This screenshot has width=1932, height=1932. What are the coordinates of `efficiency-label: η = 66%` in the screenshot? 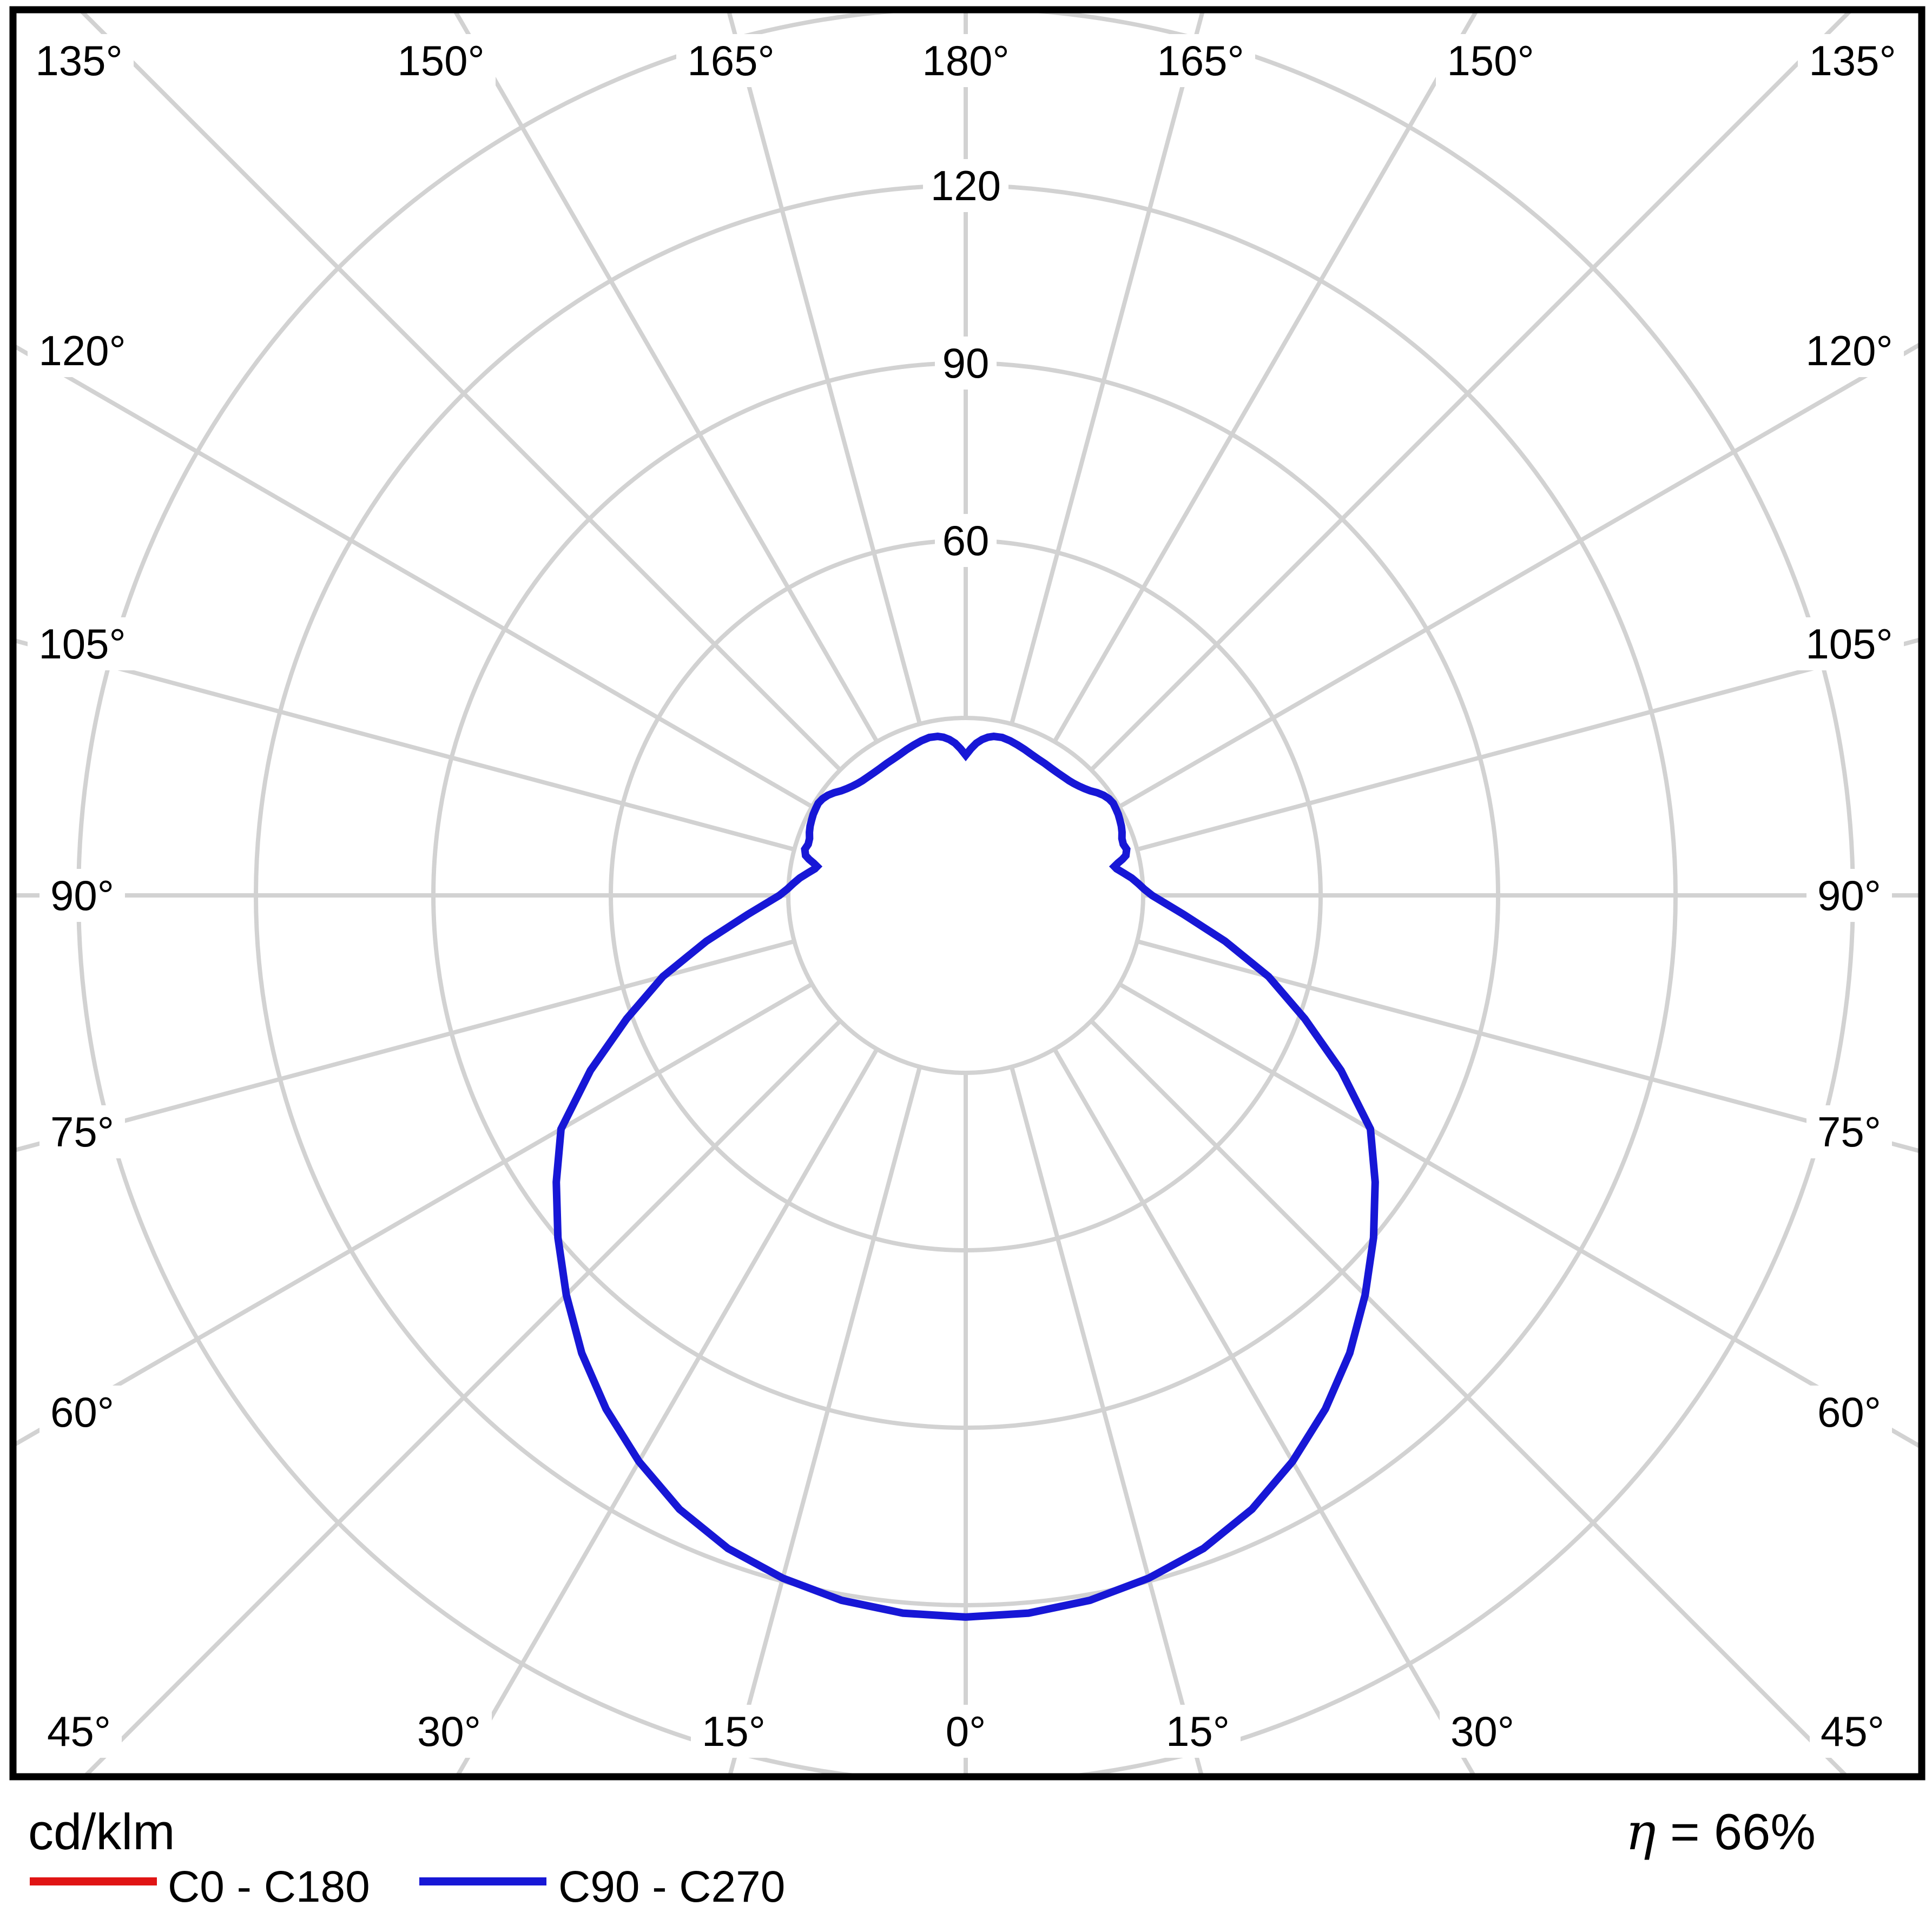 It's located at (1545, 1832).